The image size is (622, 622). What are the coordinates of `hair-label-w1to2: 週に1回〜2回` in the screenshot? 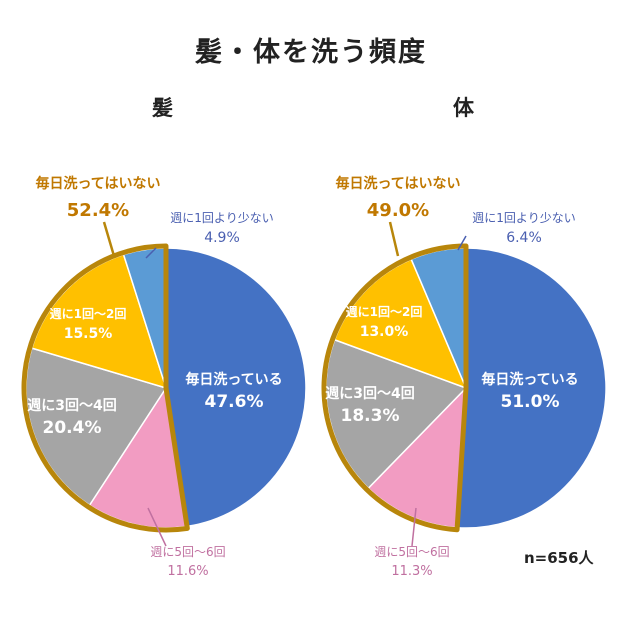 It's located at (88, 313).